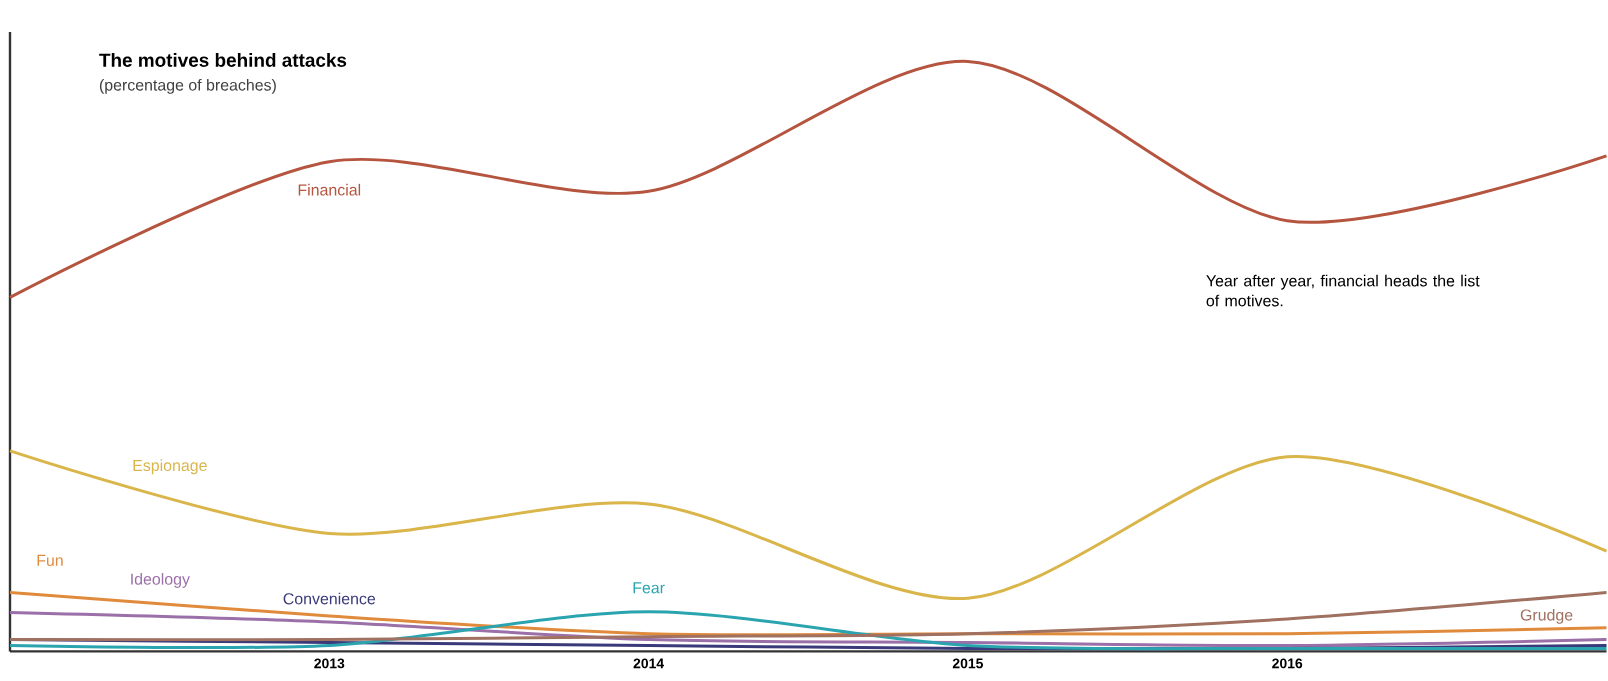 The width and height of the screenshot is (1608, 681). I want to click on chart-title: The motives behind attacks, so click(223, 59).